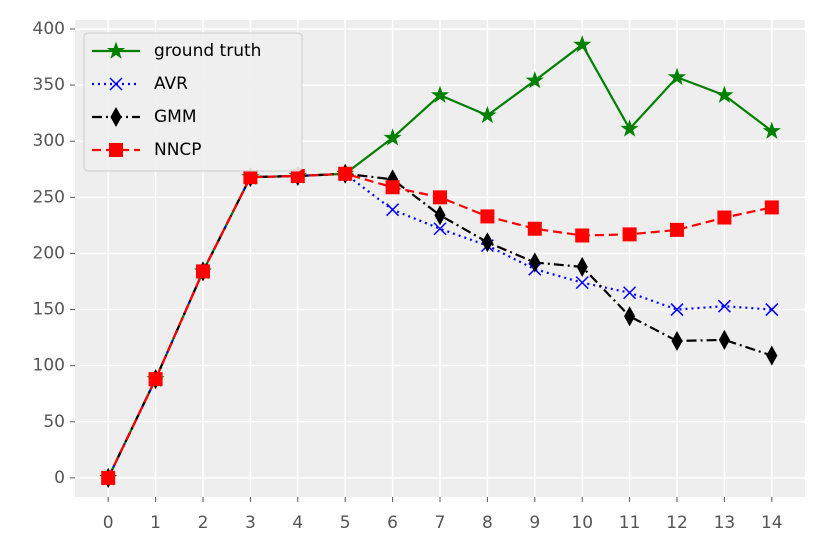  I want to click on legend: ground truth AVR GMM NNCP, so click(193, 102).